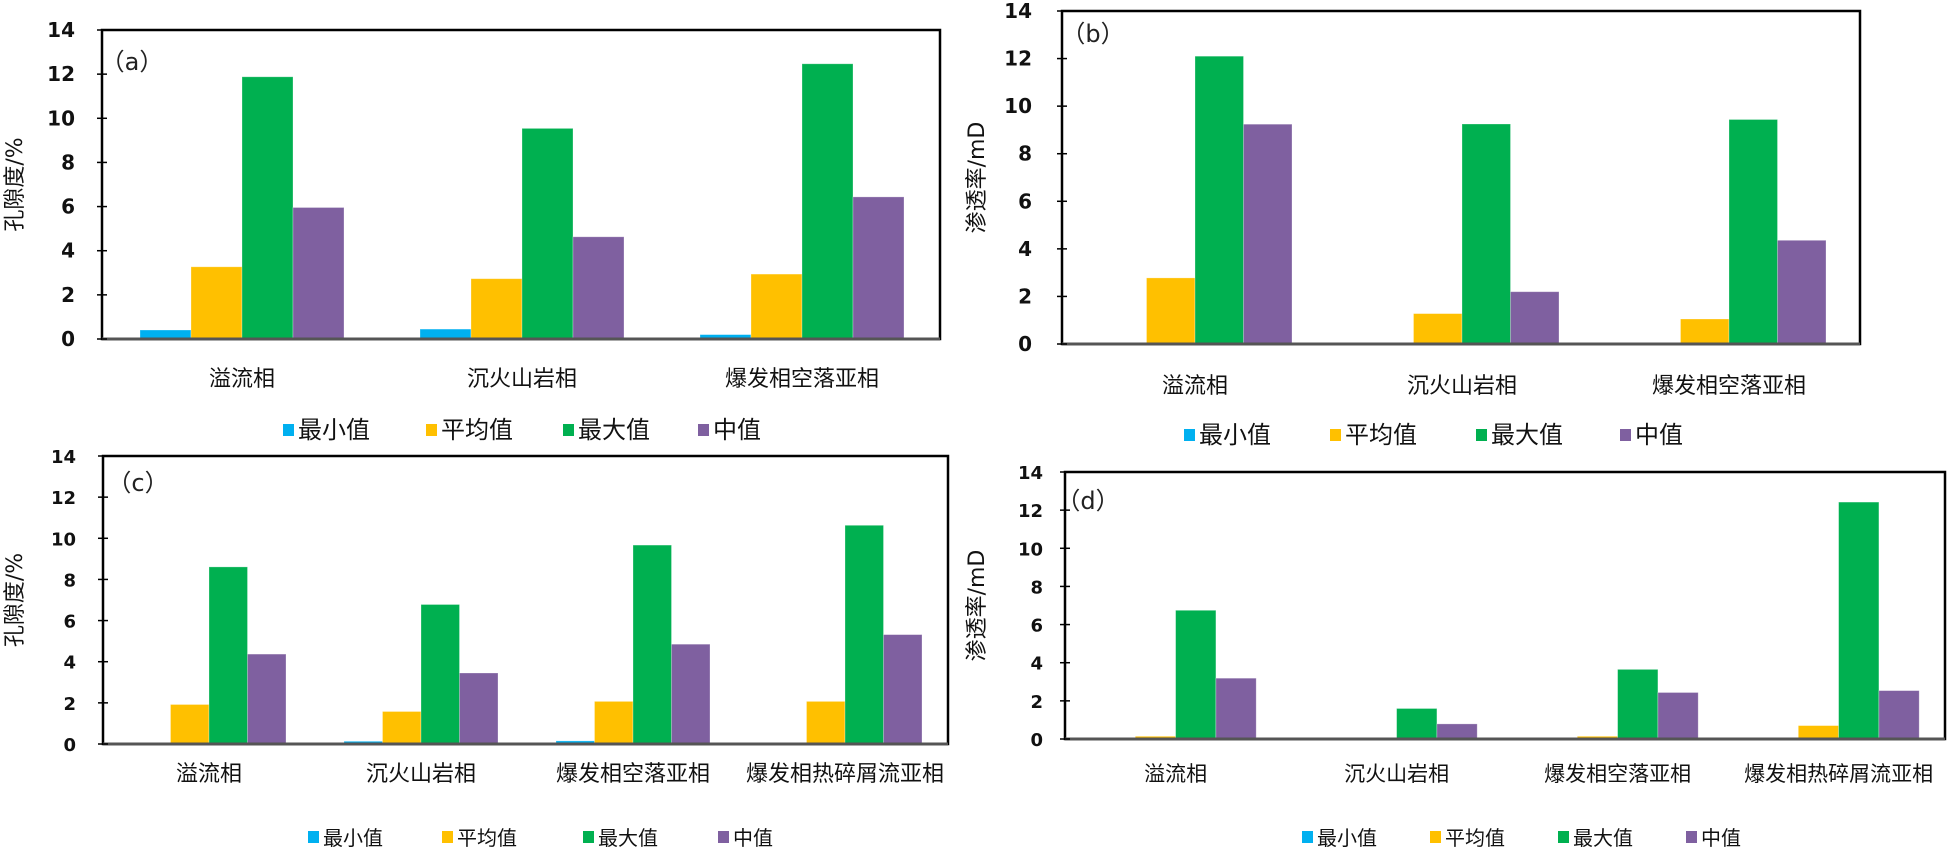  Describe the element at coordinates (1087, 501) in the screenshot. I see `panel-label: （d）` at that location.